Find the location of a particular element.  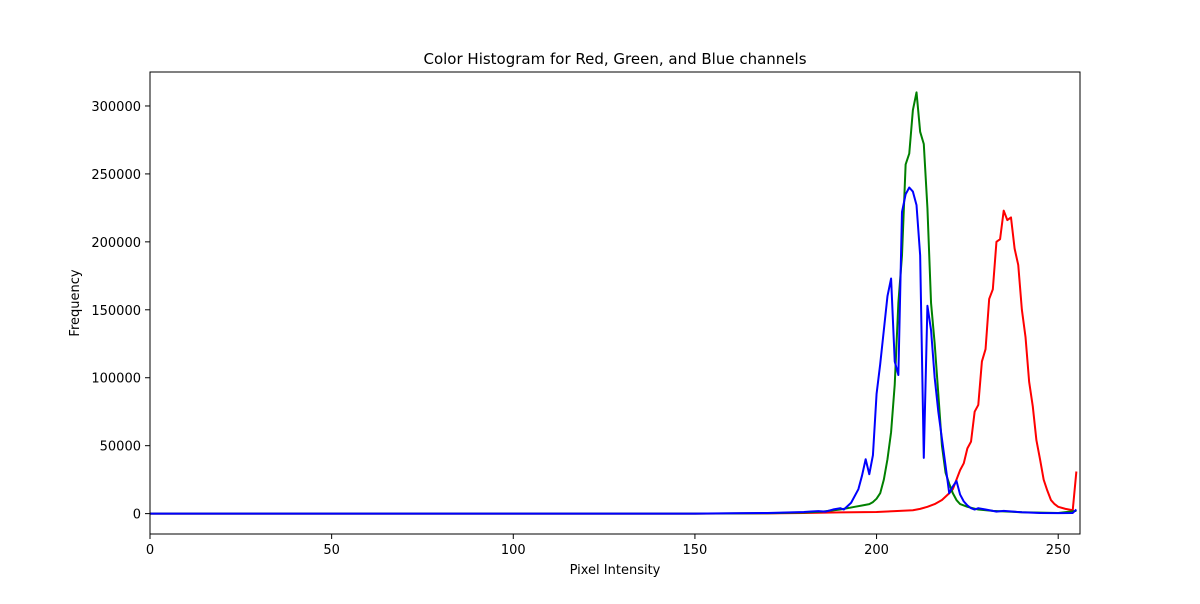

y-tick-label: 100000 is located at coordinates (116, 379).